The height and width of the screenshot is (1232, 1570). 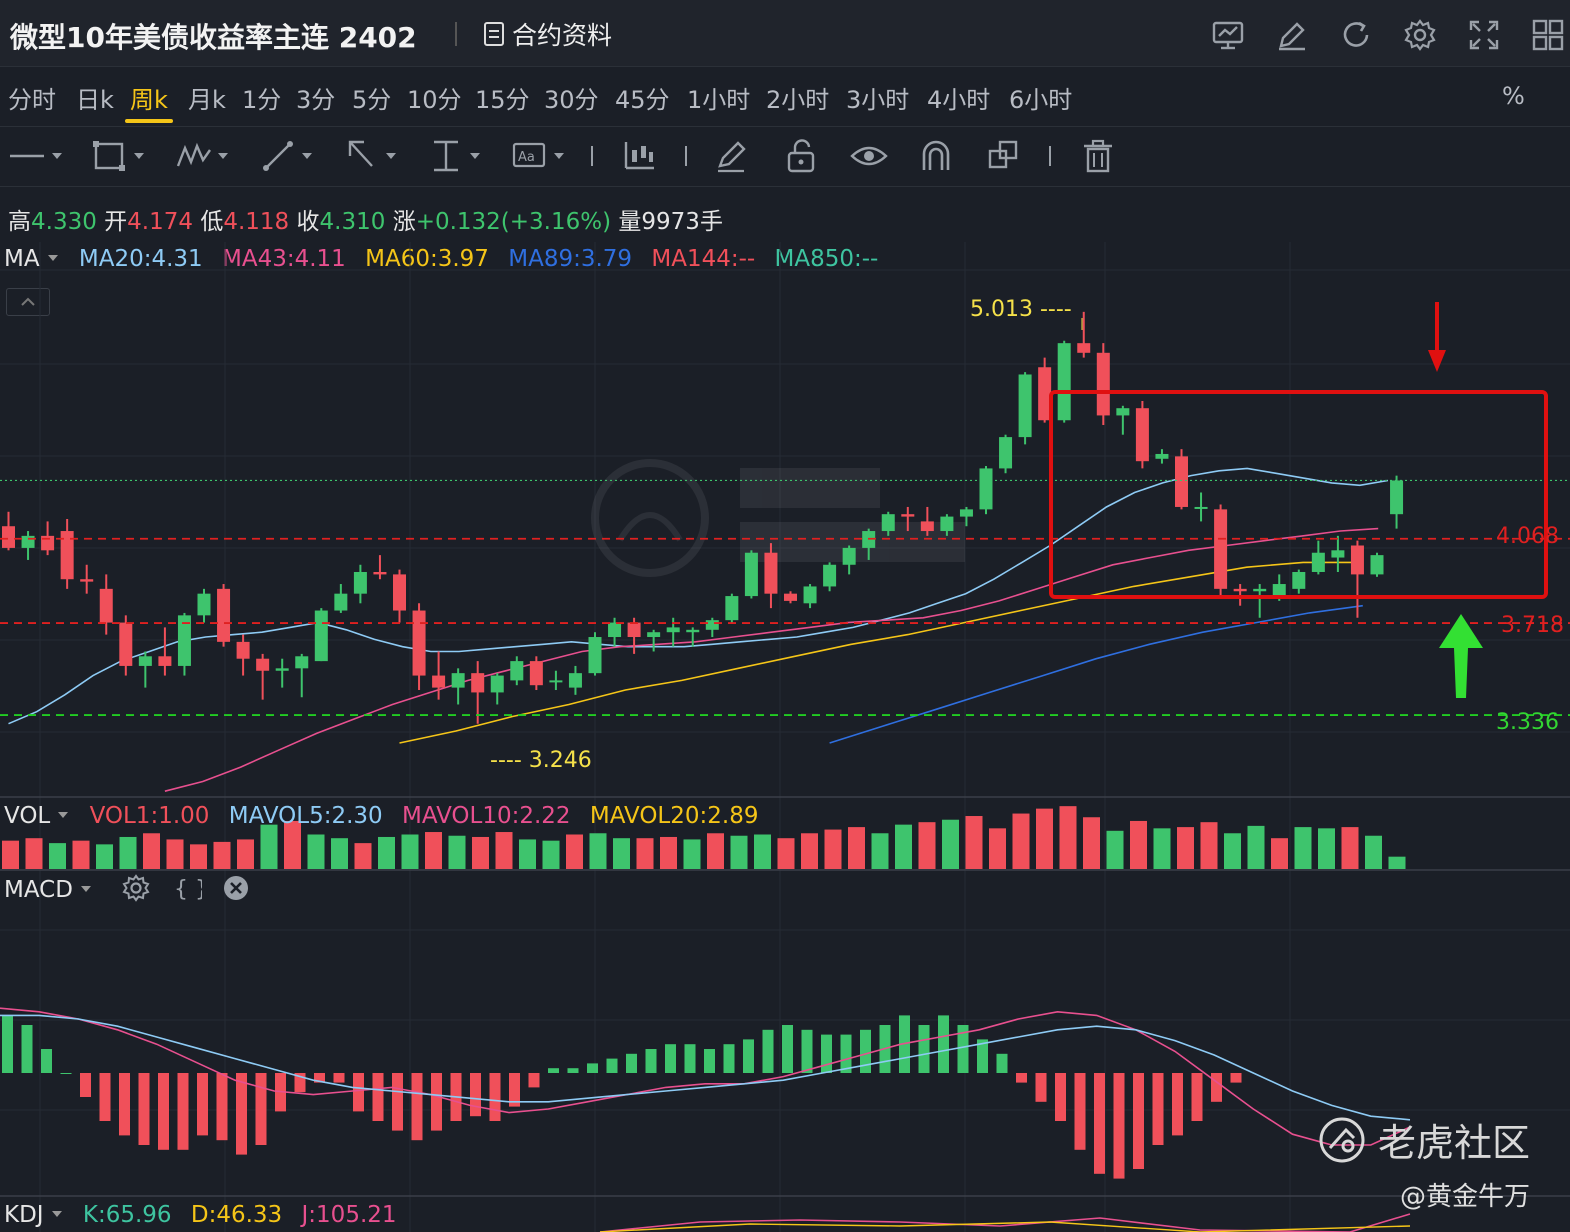 I want to click on magnet-icon, so click(x=936, y=156).